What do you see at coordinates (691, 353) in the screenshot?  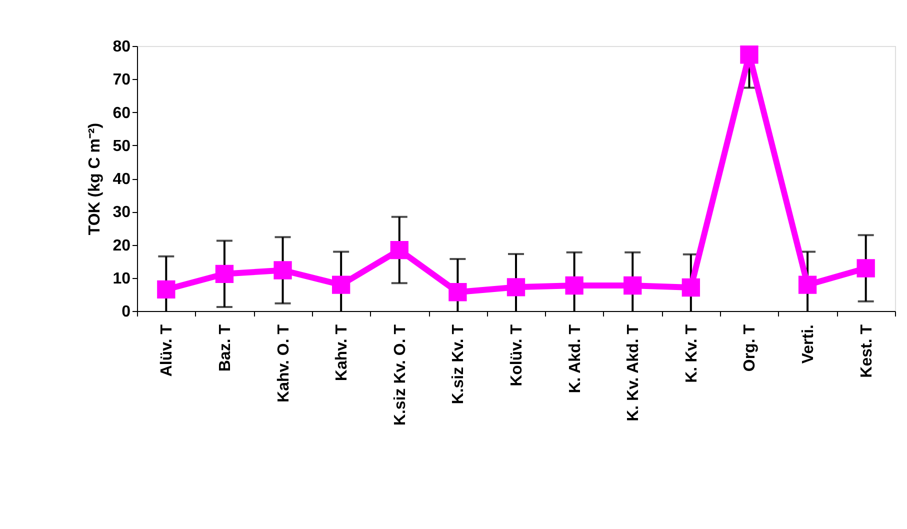 I see `x-tick-label: K. Kv. T` at bounding box center [691, 353].